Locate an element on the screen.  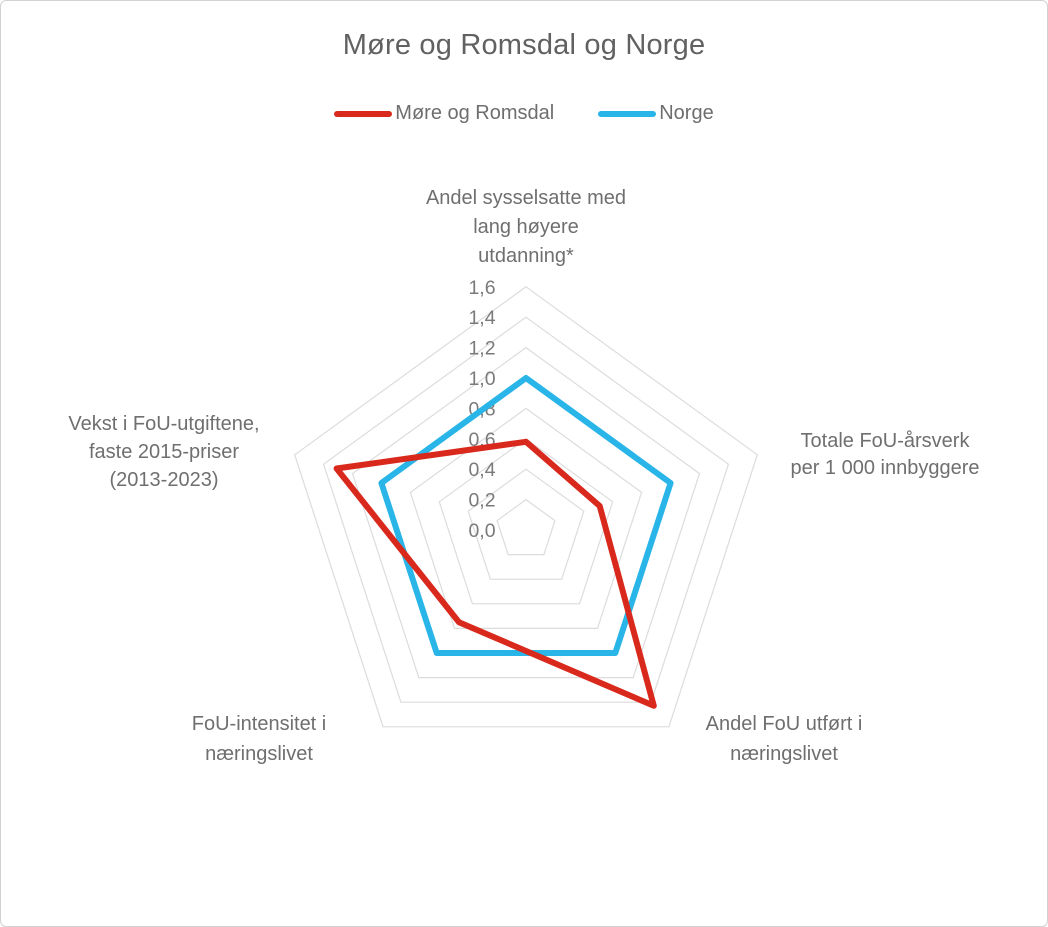
legend: Møre og Romsdal Norge is located at coordinates (524, 113).